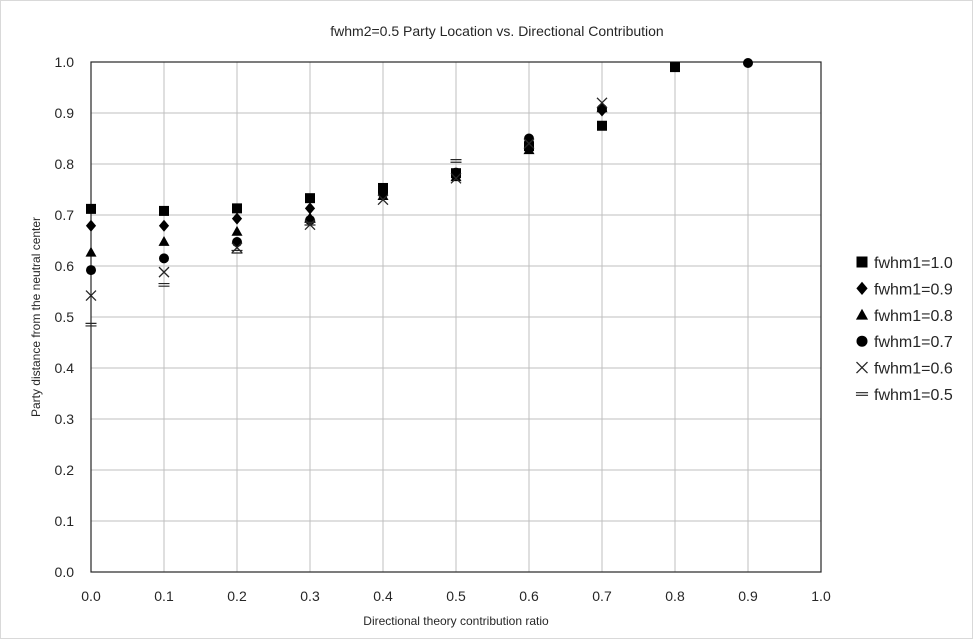 This screenshot has height=641, width=975. I want to click on y-tick-label: 0.1, so click(65, 521).